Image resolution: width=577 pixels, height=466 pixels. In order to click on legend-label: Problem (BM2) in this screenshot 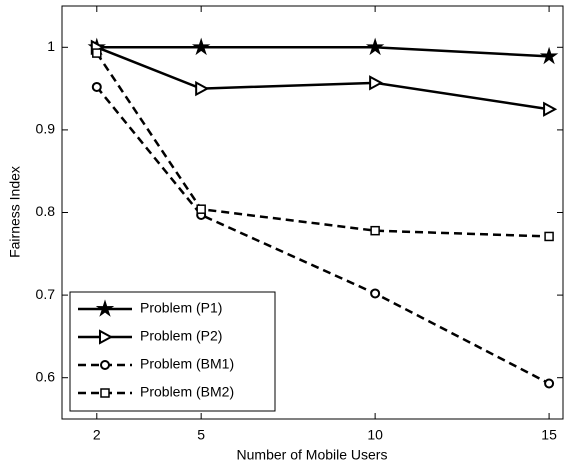, I will do `click(187, 392)`.